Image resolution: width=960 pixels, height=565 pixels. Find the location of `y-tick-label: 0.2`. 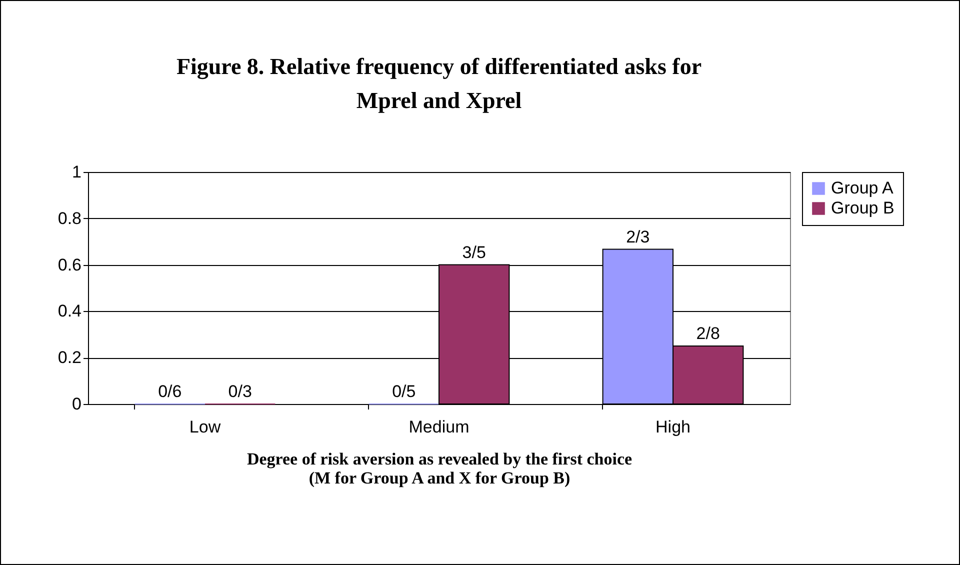

y-tick-label: 0.2 is located at coordinates (70, 358).